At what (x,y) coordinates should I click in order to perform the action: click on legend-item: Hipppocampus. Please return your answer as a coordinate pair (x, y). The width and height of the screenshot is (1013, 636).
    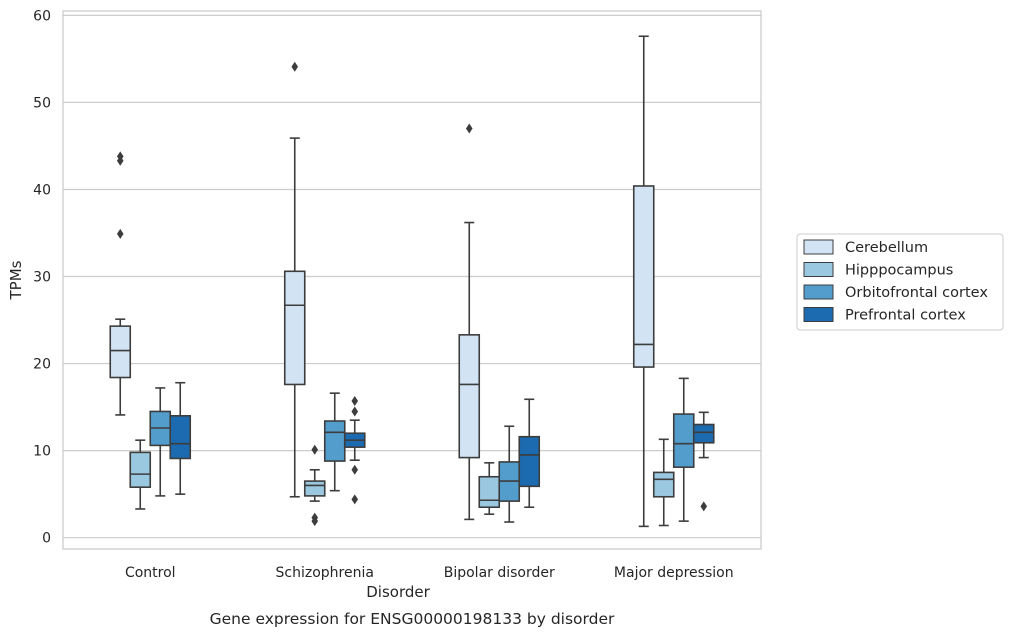
    Looking at the image, I should click on (878, 270).